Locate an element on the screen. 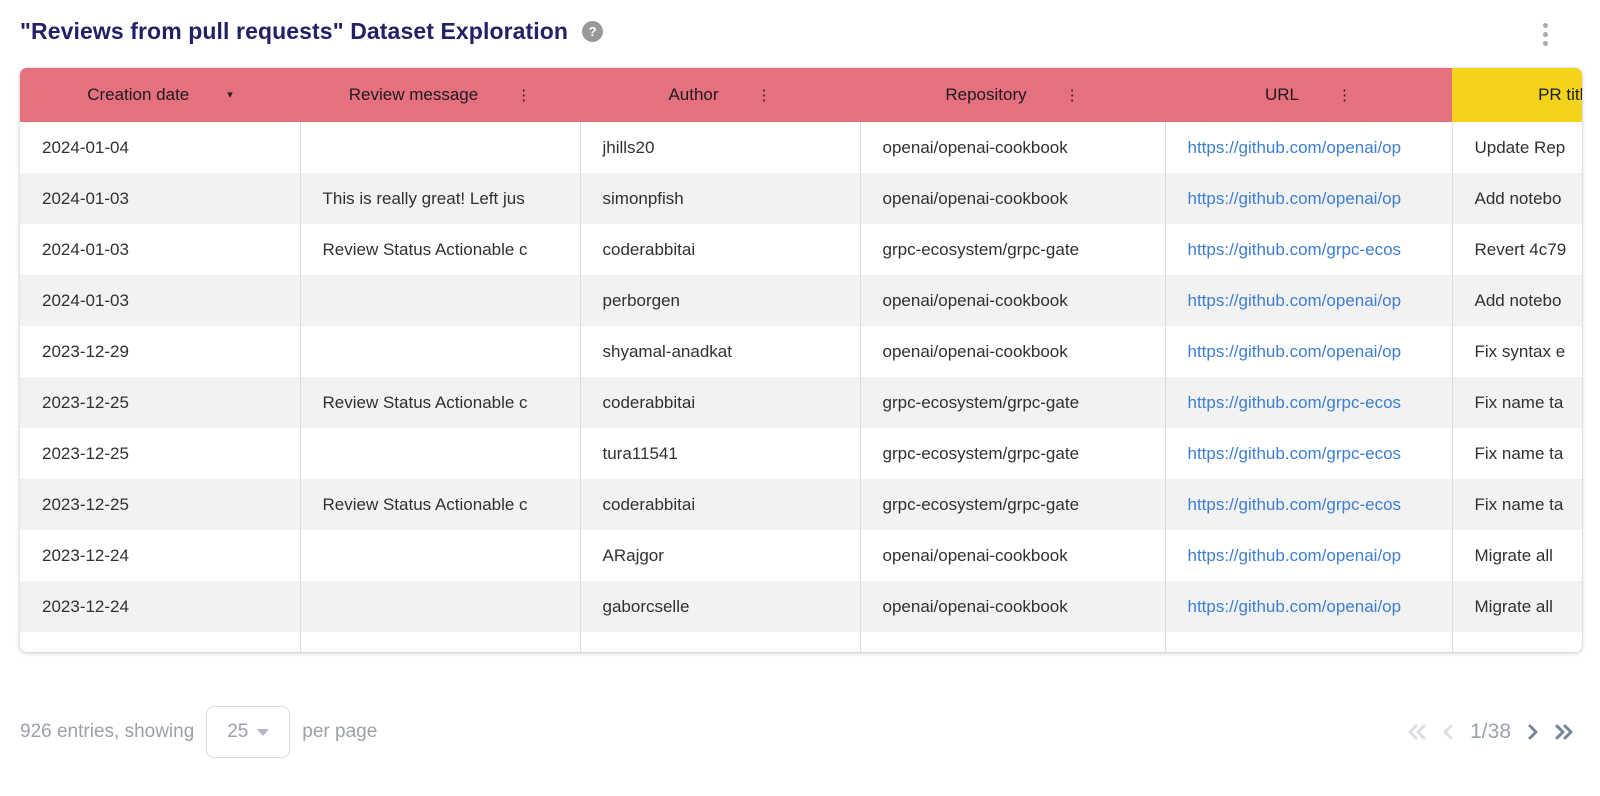  cell-author: gaborcselle is located at coordinates (719, 606).